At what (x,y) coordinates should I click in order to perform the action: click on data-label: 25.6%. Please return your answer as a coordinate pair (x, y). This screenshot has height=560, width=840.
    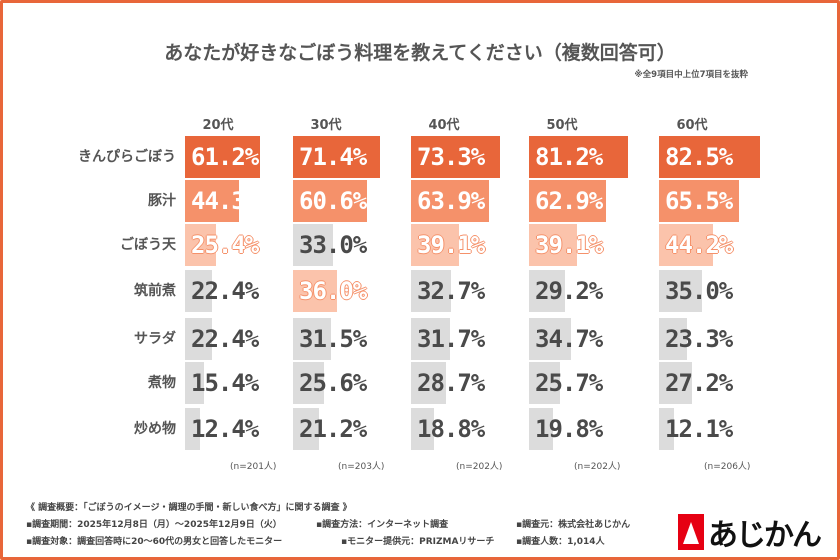
    Looking at the image, I should click on (333, 383).